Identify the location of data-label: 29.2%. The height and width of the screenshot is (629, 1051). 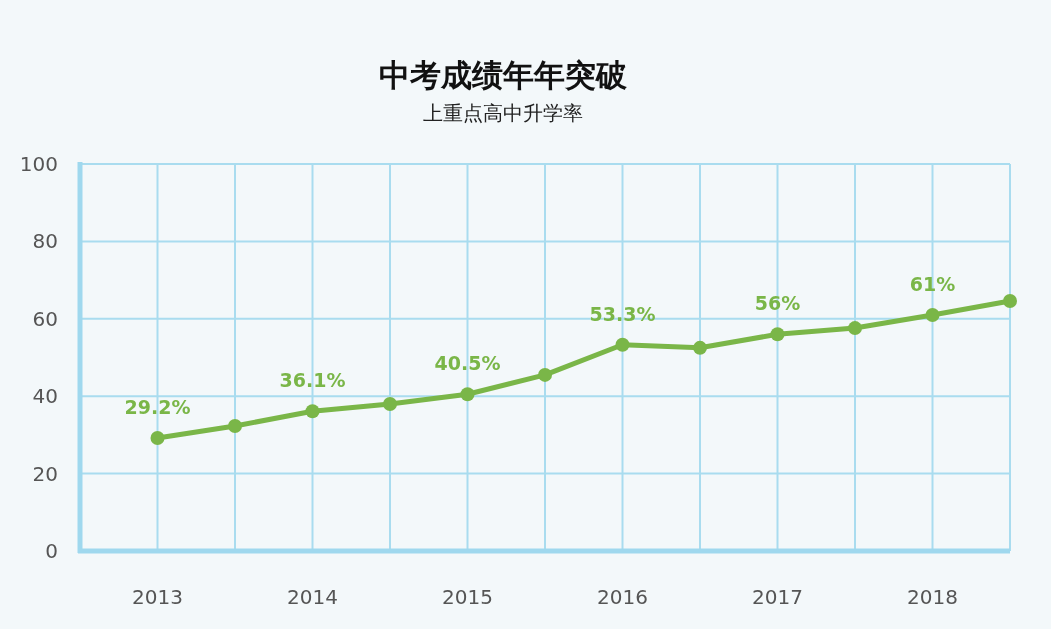
(157, 407).